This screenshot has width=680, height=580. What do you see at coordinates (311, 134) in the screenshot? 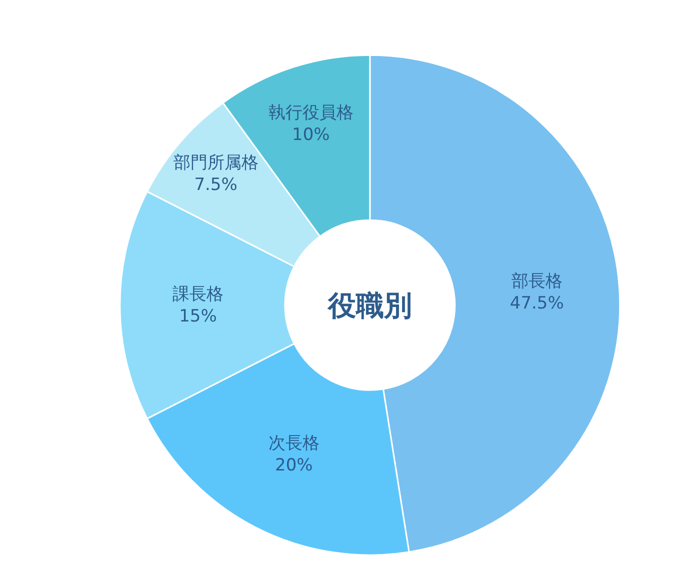
I see `data-label: 10%` at bounding box center [311, 134].